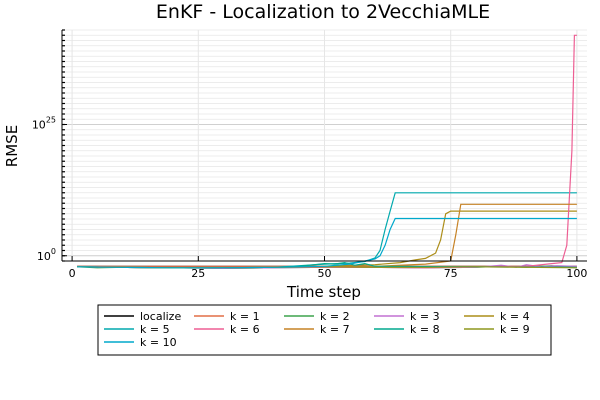 The height and width of the screenshot is (400, 600). I want to click on legend-label: localize, so click(160, 316).